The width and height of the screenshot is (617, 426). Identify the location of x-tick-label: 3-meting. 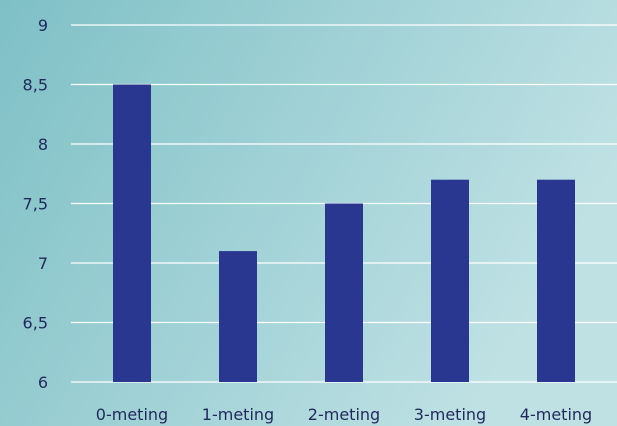
(450, 414).